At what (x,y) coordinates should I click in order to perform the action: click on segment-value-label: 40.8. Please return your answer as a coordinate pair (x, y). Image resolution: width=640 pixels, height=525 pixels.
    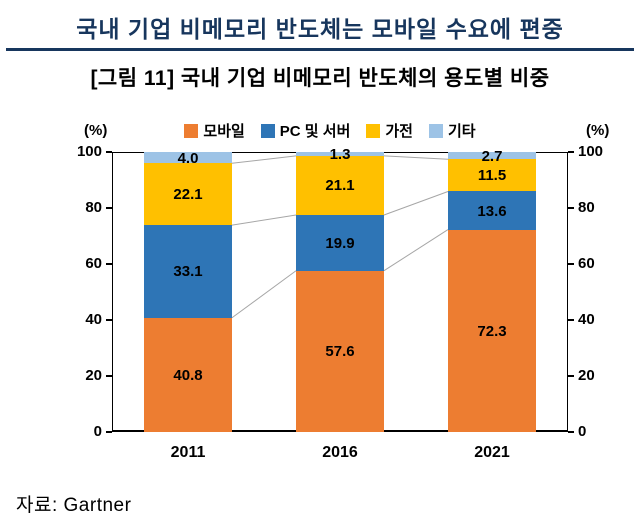
    Looking at the image, I should click on (188, 375).